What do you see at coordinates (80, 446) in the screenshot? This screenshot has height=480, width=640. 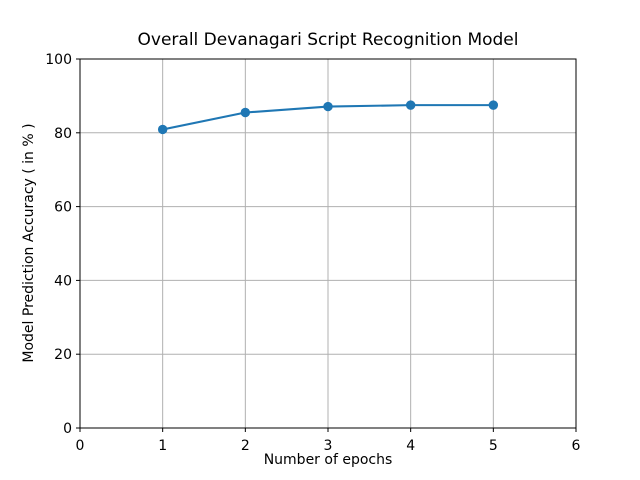 I see `x-tick-label: 0` at bounding box center [80, 446].